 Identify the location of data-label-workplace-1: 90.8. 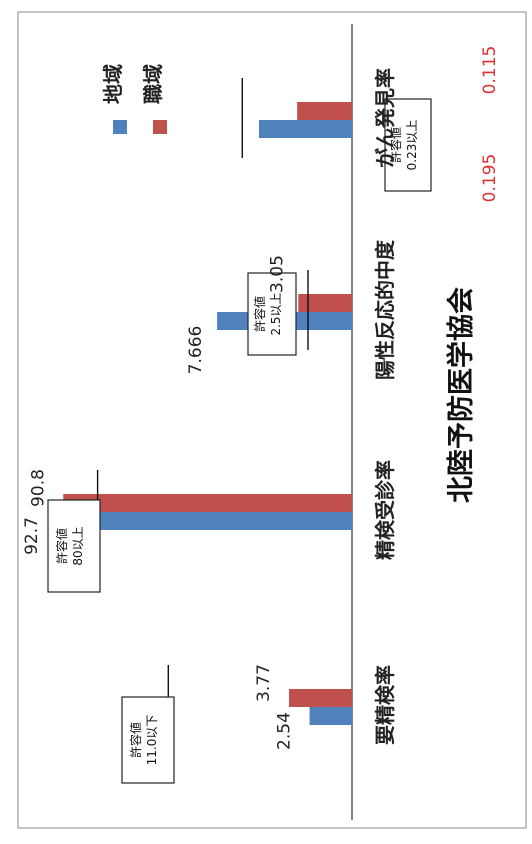
(38, 488).